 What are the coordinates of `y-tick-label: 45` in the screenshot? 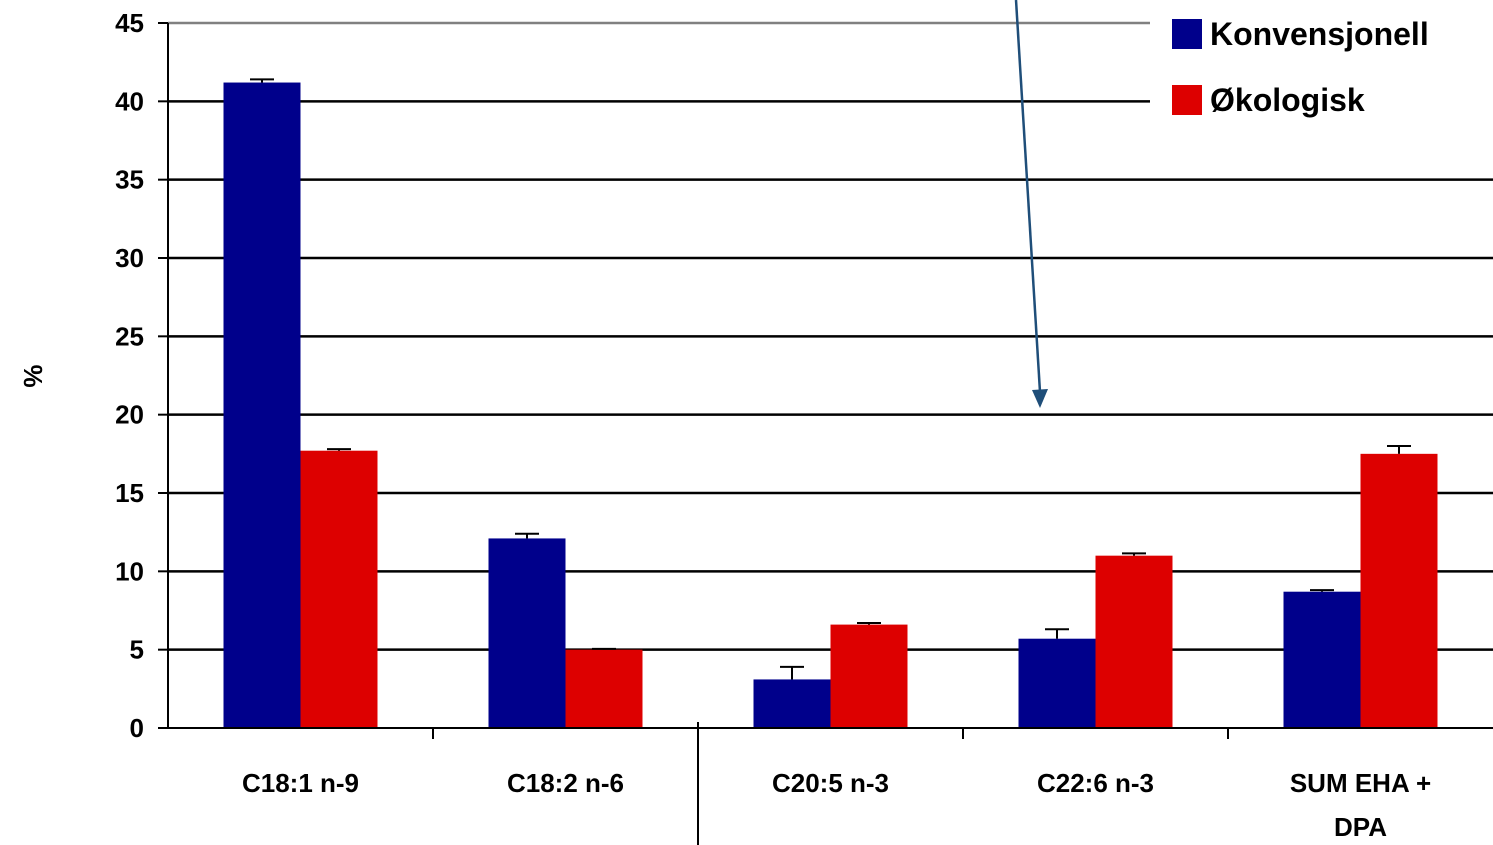 It's located at (129, 23).